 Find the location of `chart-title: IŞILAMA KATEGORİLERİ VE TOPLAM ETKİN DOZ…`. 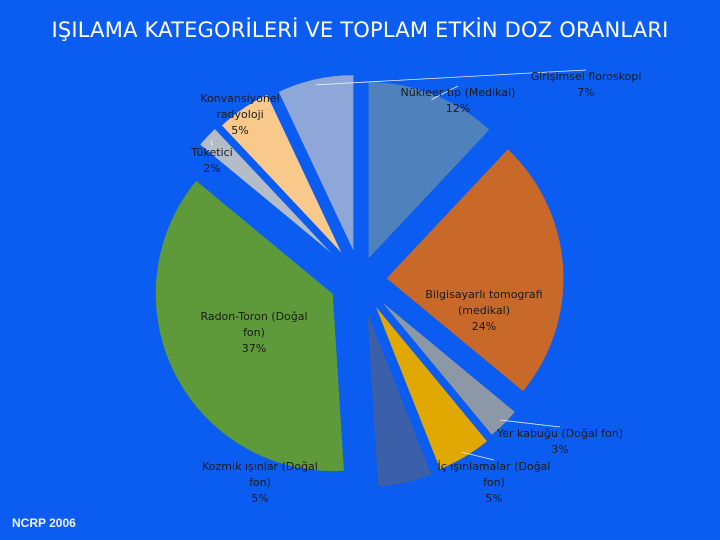

chart-title: IŞILAMA KATEGORİLERİ VE TOPLAM ETKİN DOZ… is located at coordinates (360, 30).